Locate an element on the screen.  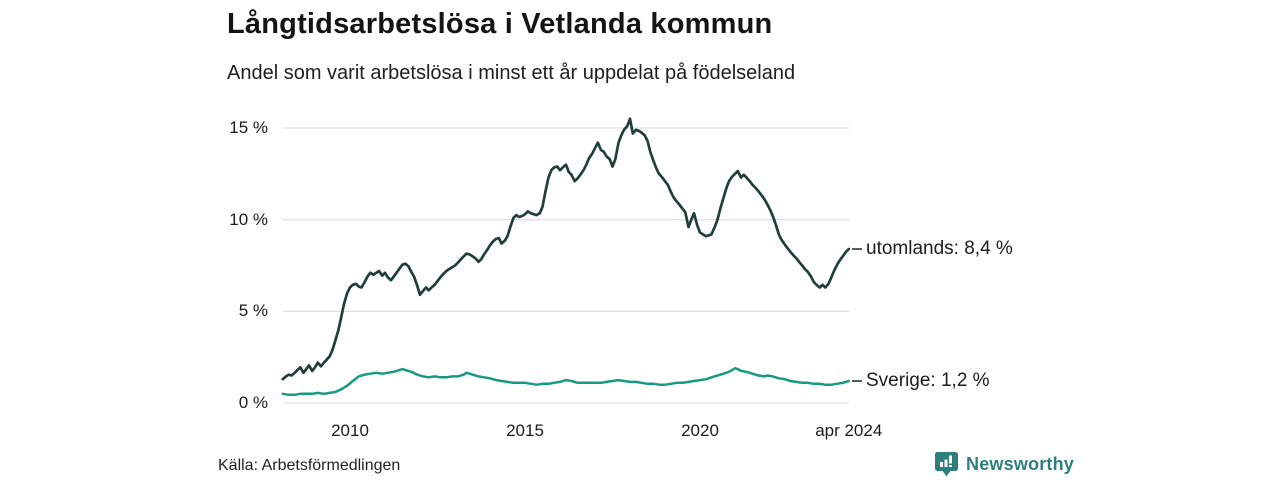
series-label-text: Sverige: 1,2 % is located at coordinates (928, 380).